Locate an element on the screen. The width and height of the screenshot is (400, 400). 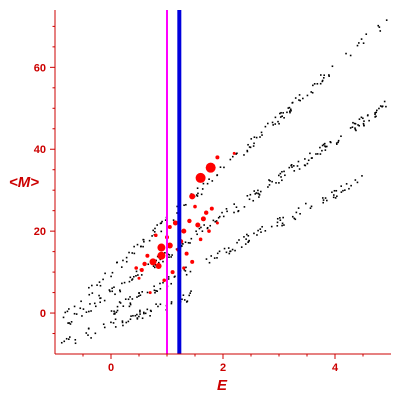
y-tick-label: 20 is located at coordinates (40, 232).